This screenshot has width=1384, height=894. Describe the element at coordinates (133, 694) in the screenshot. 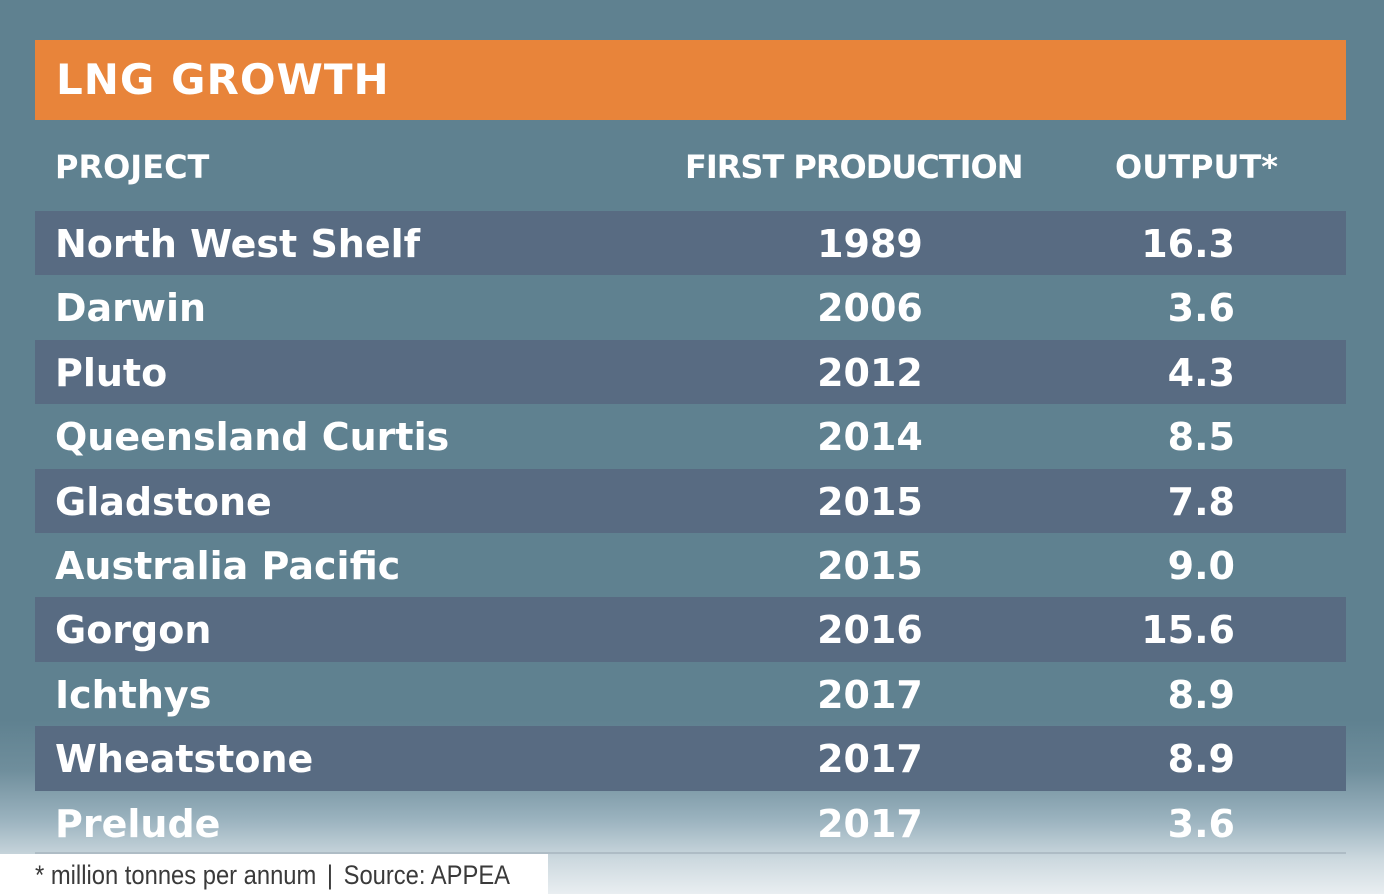

I see `cell-project: Ichthys` at that location.